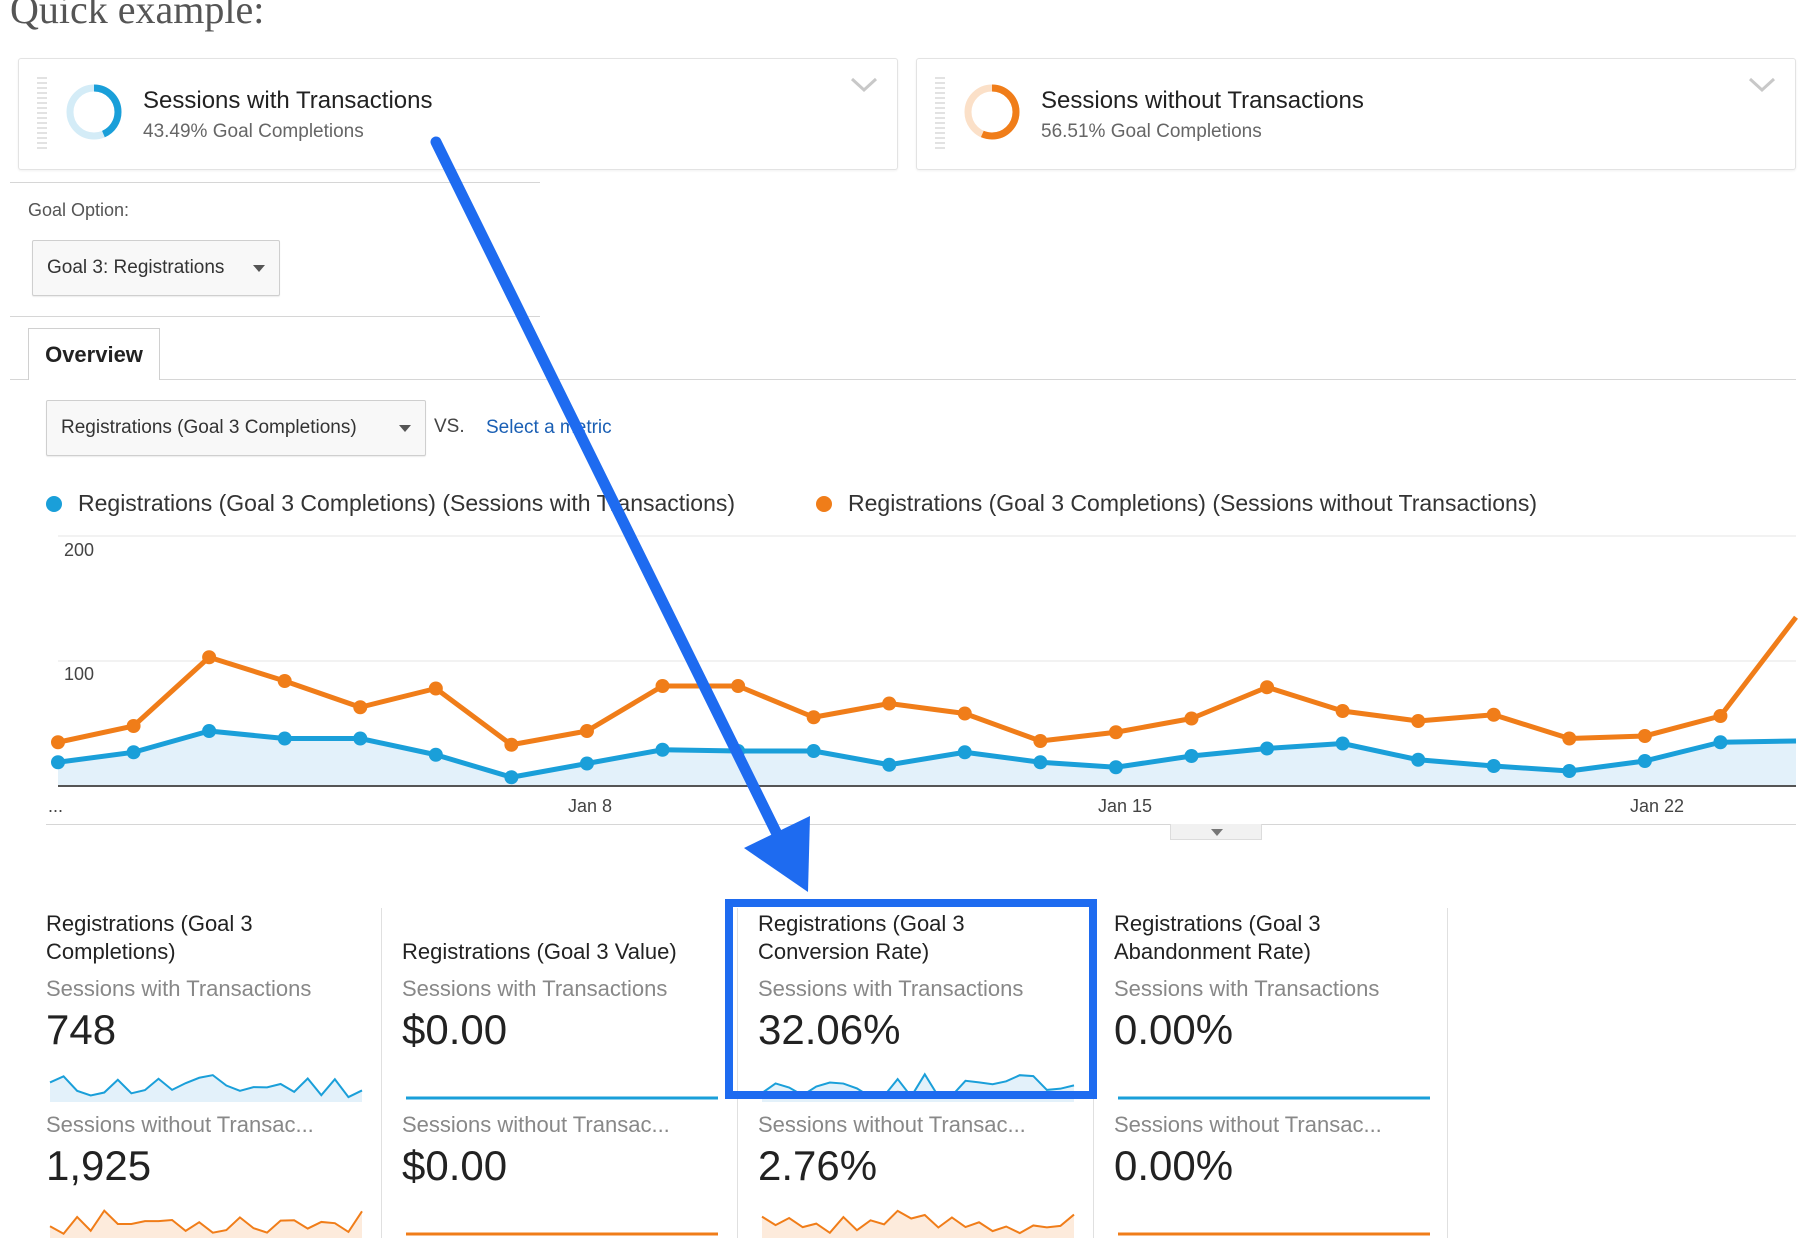 Image resolution: width=1808 pixels, height=1248 pixels. What do you see at coordinates (94, 354) in the screenshot?
I see `tab-overview: Overview` at bounding box center [94, 354].